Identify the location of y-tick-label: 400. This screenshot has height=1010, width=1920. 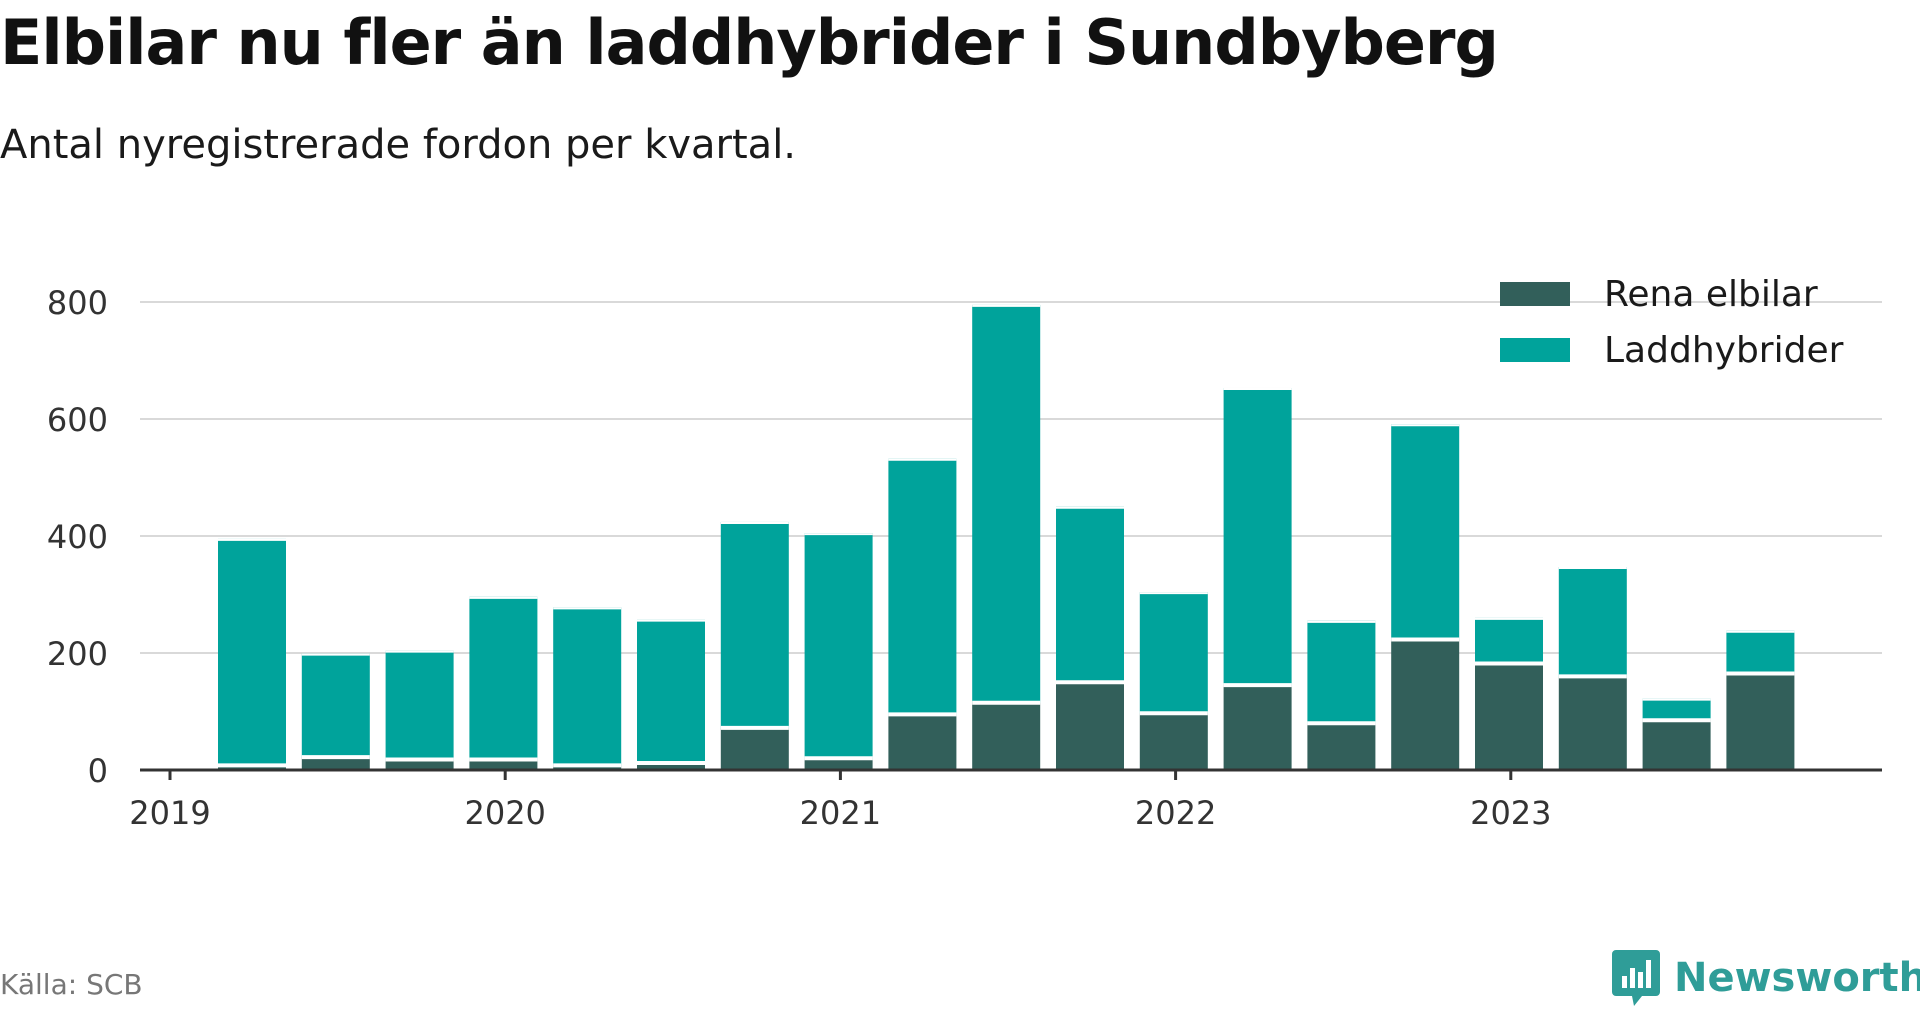
(77, 537).